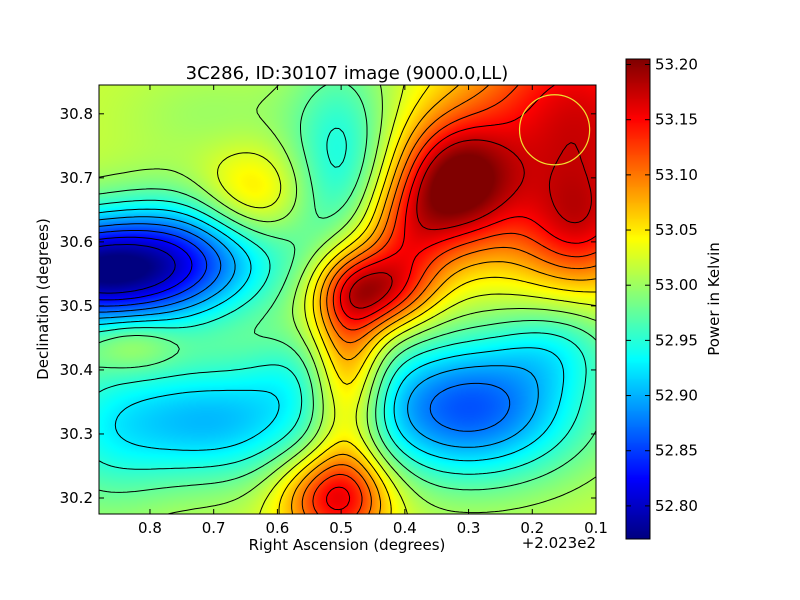  What do you see at coordinates (76, 306) in the screenshot?
I see `y-tick-label: 30.5` at bounding box center [76, 306].